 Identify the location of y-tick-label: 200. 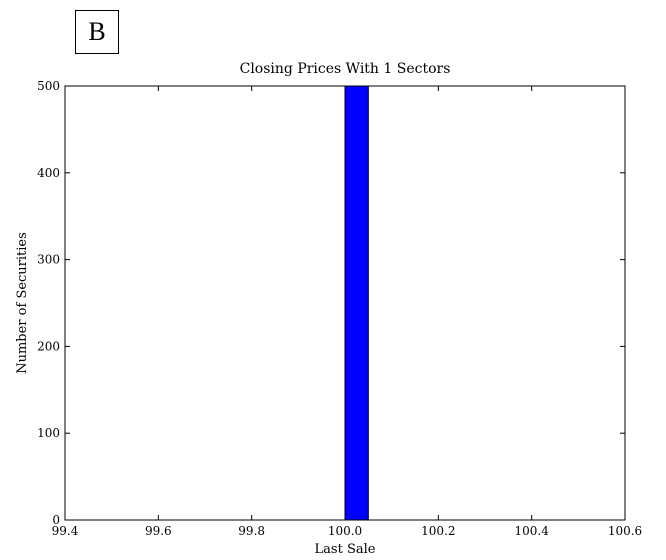
(48, 346).